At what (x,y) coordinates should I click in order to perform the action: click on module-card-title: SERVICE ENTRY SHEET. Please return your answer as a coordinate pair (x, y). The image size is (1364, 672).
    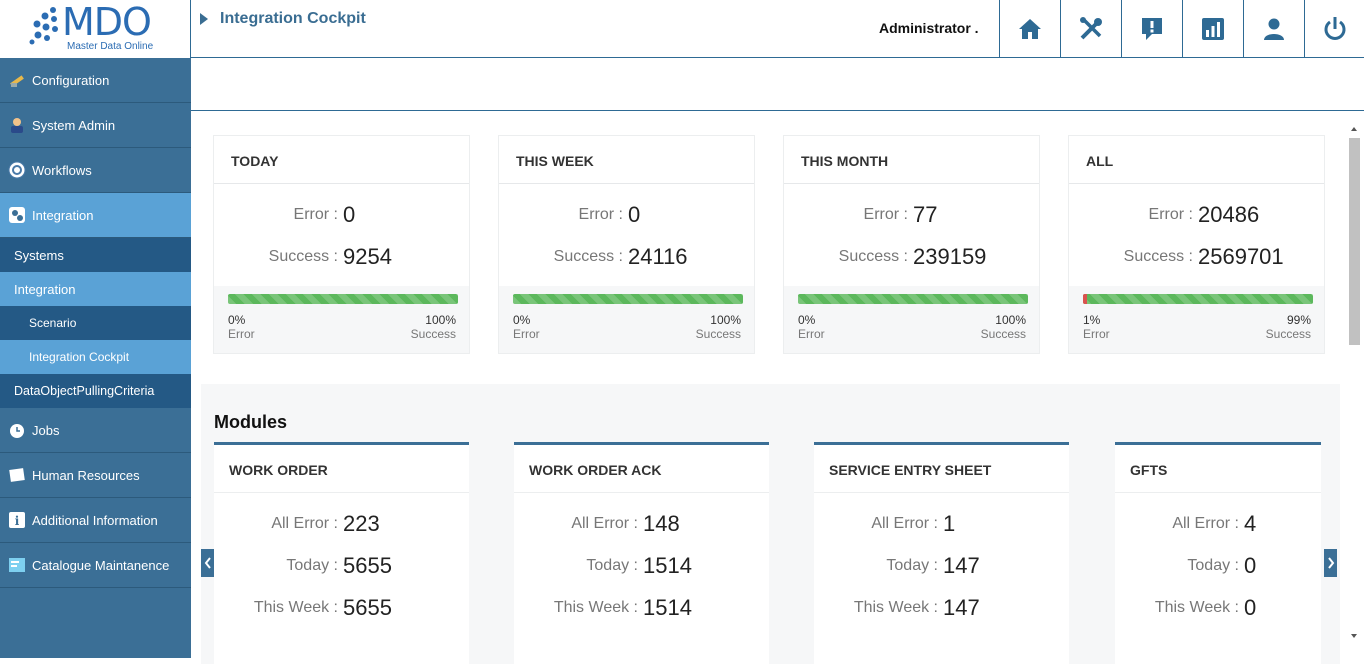
    Looking at the image, I should click on (941, 469).